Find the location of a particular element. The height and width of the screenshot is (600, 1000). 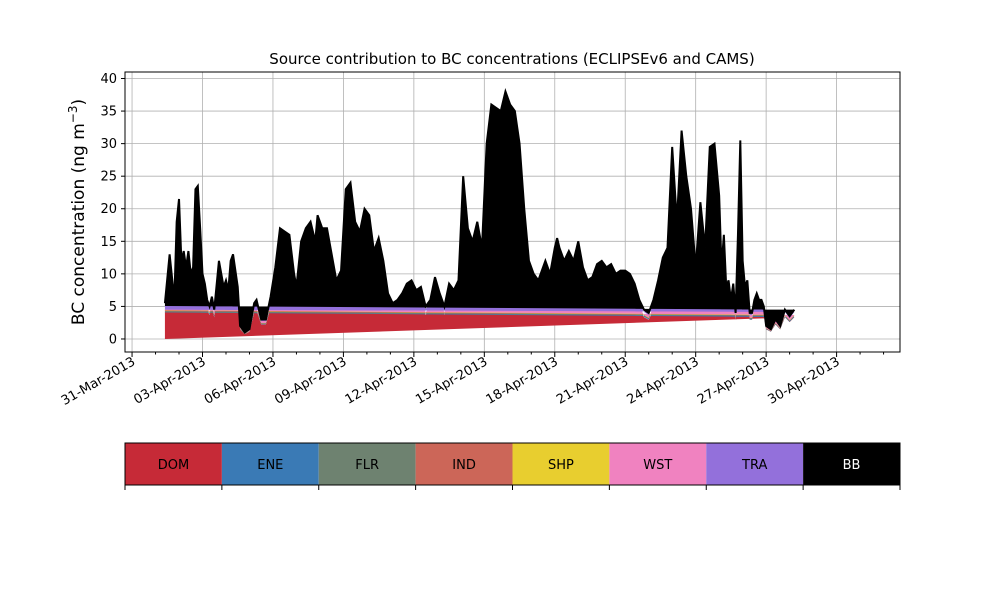

y-tick-label: 15 is located at coordinates (108, 242).